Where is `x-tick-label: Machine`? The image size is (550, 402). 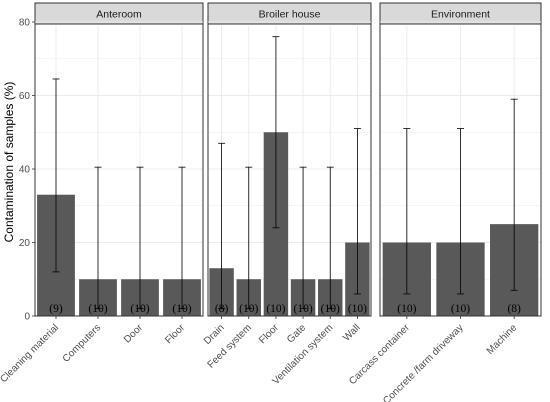 x-tick-label: Machine is located at coordinates (502, 339).